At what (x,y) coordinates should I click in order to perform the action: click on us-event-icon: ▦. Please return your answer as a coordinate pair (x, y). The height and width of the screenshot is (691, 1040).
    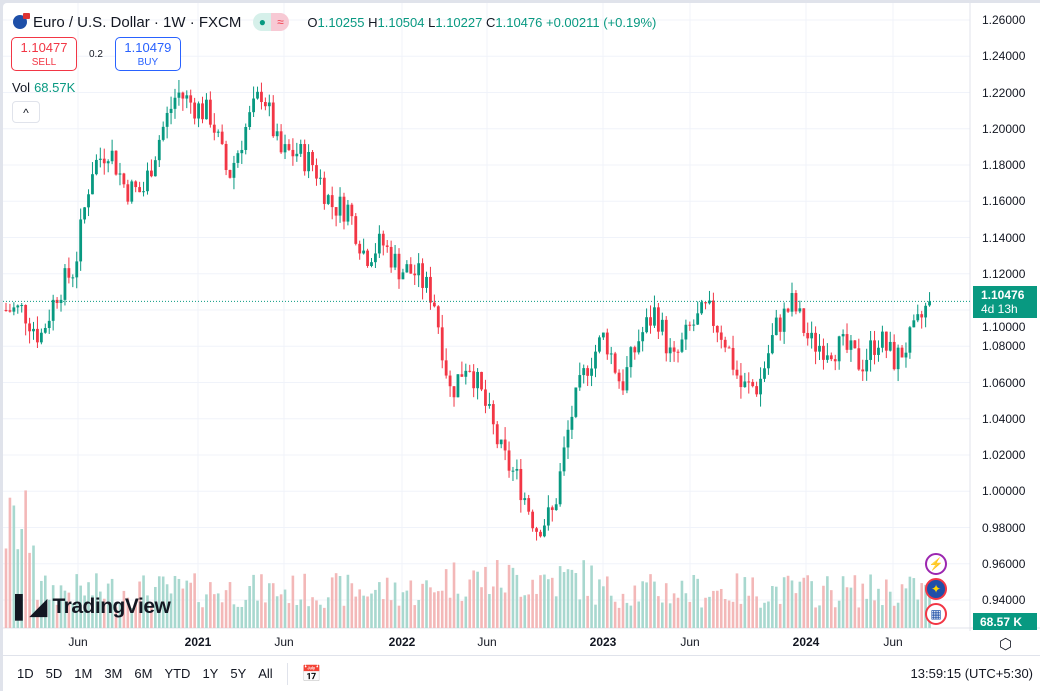
    Looking at the image, I should click on (936, 614).